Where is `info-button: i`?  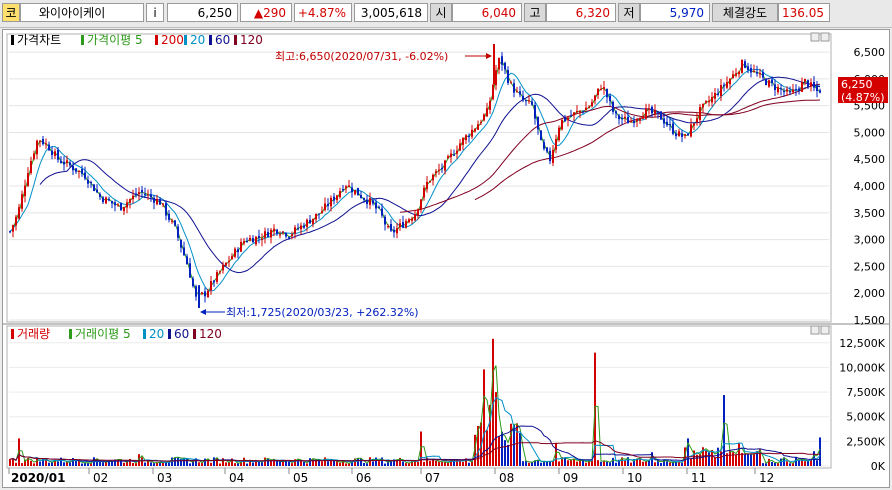 info-button: i is located at coordinates (155, 12).